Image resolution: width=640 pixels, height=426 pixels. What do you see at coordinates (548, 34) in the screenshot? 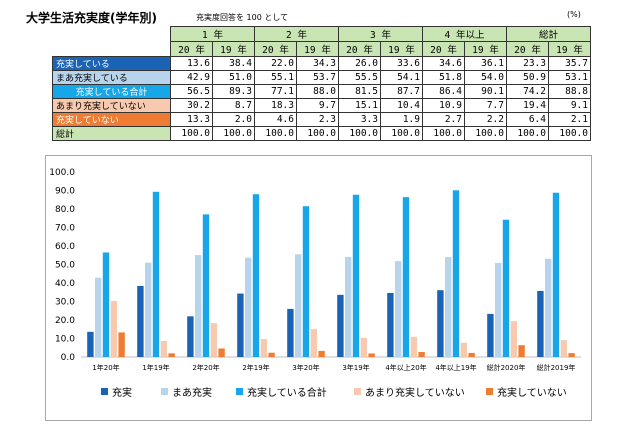
I see `group-header: 総計` at bounding box center [548, 34].